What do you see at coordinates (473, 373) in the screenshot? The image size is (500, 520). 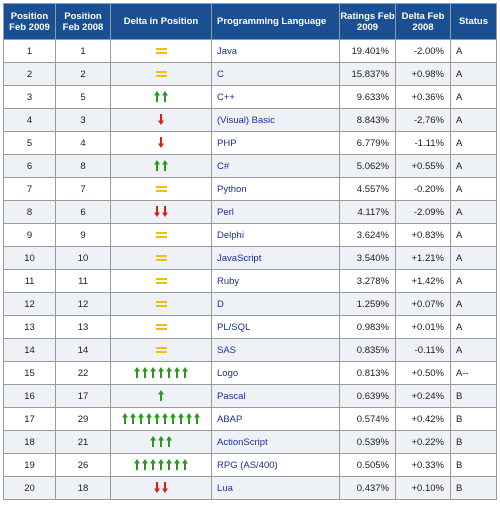 I see `status-cell: A--` at bounding box center [473, 373].